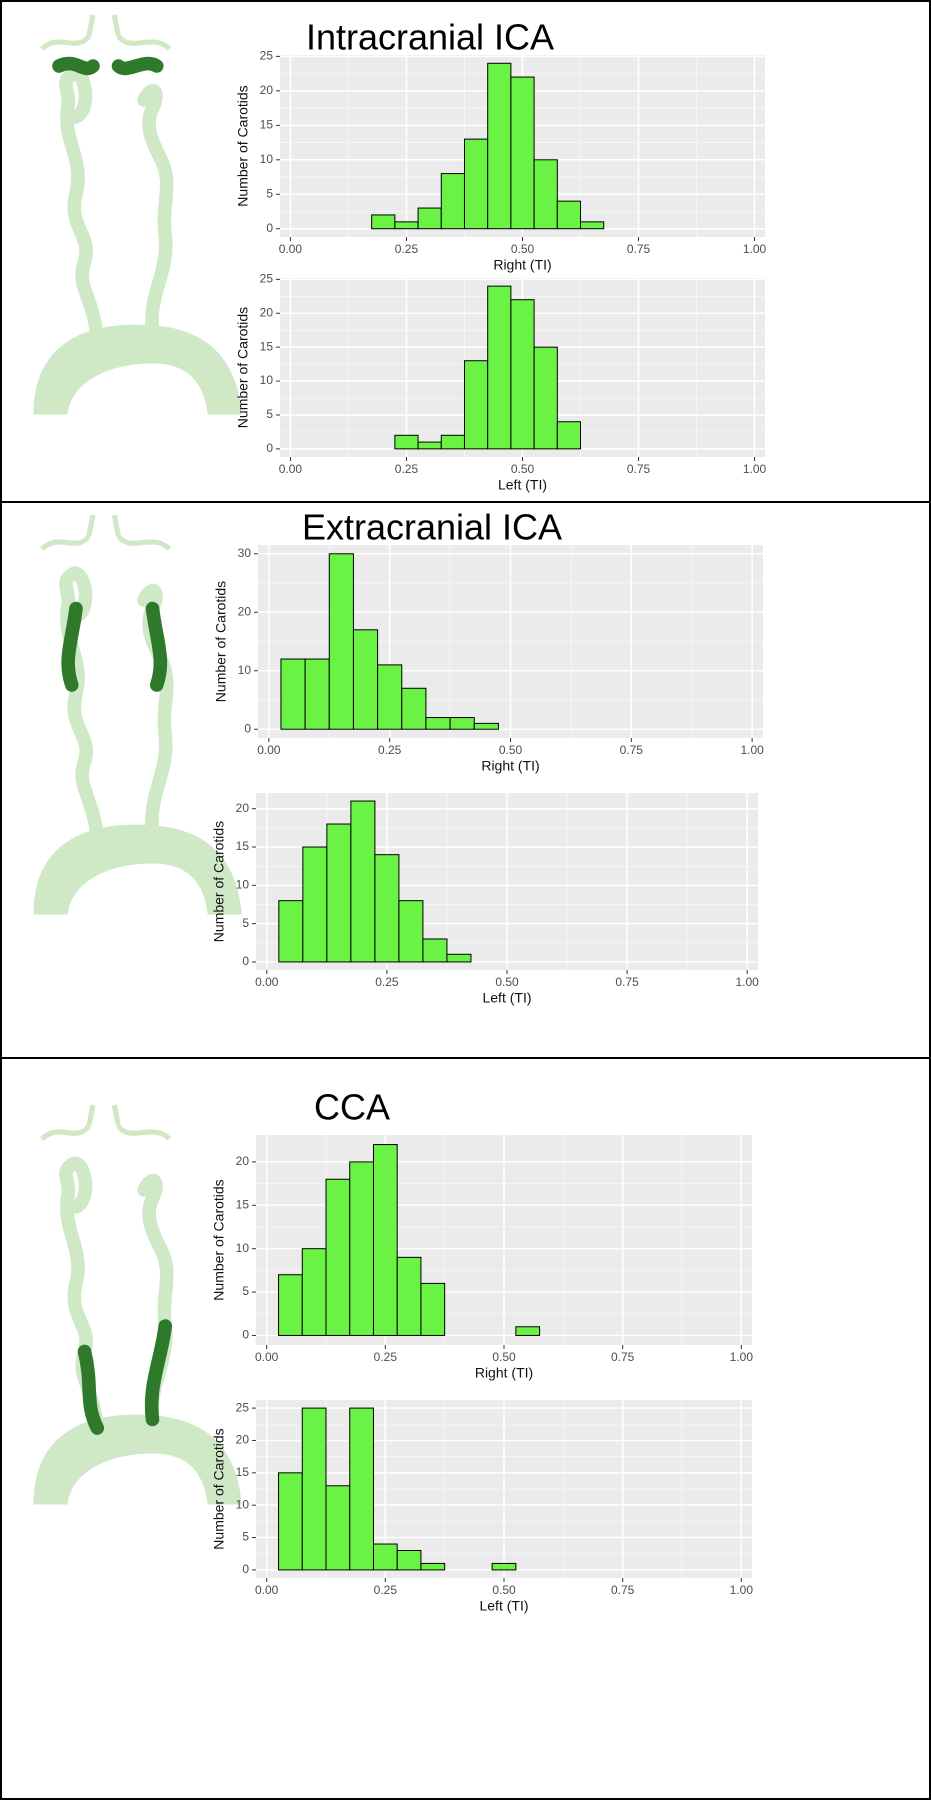 This screenshot has width=931, height=1800. Describe the element at coordinates (267, 56) in the screenshot. I see `y-tick-label: 25` at that location.